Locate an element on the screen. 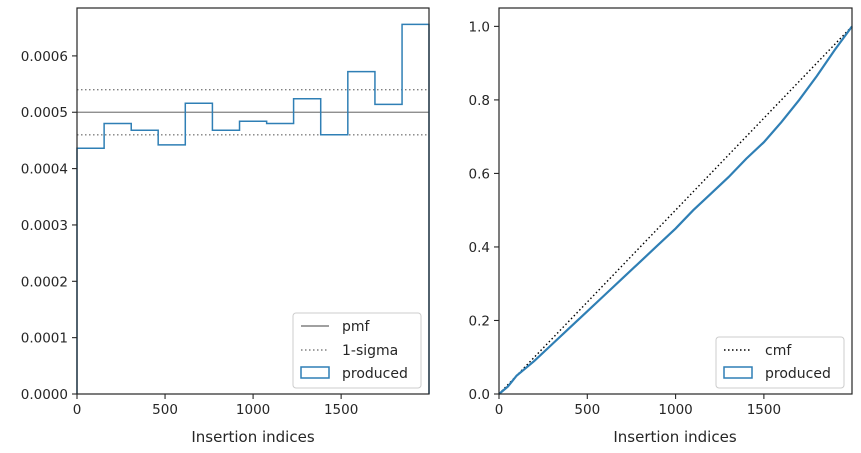  histogram-xtick-label: 500 is located at coordinates (165, 410).